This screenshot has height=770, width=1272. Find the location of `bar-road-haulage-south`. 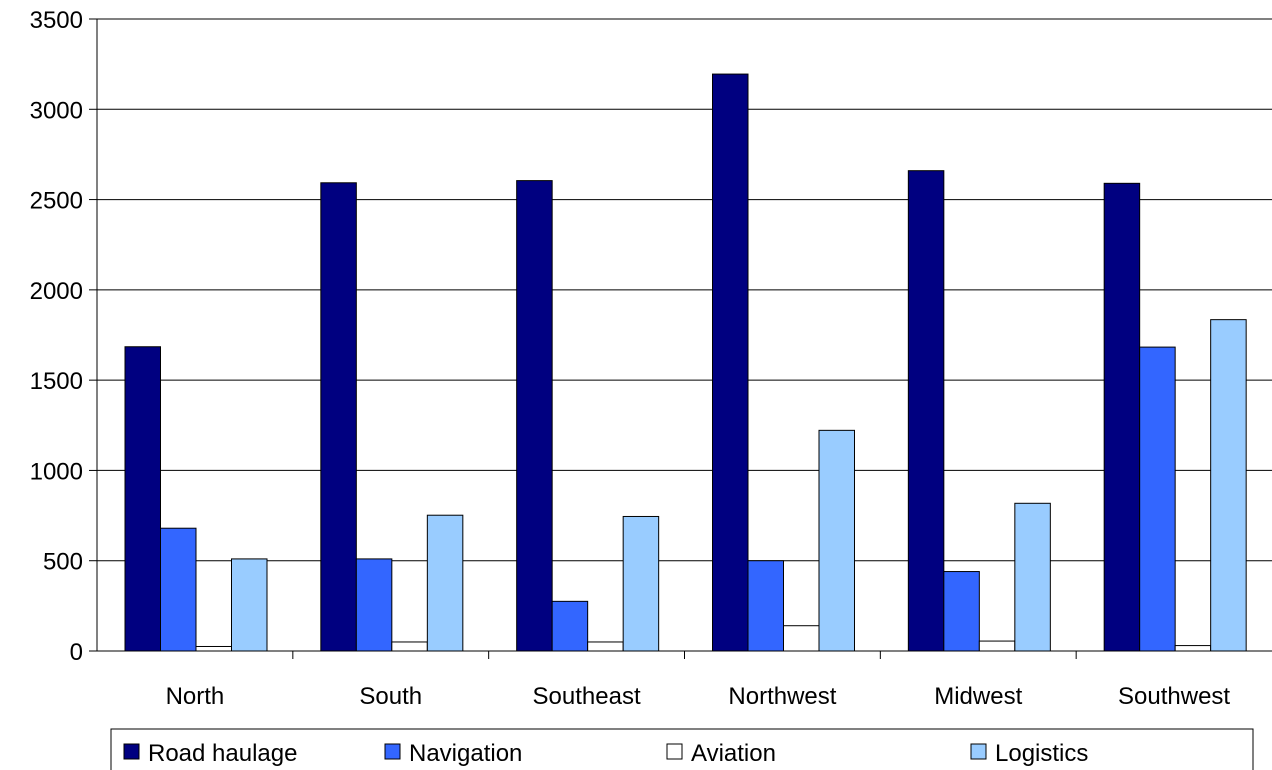

bar-road-haulage-south is located at coordinates (338, 417).